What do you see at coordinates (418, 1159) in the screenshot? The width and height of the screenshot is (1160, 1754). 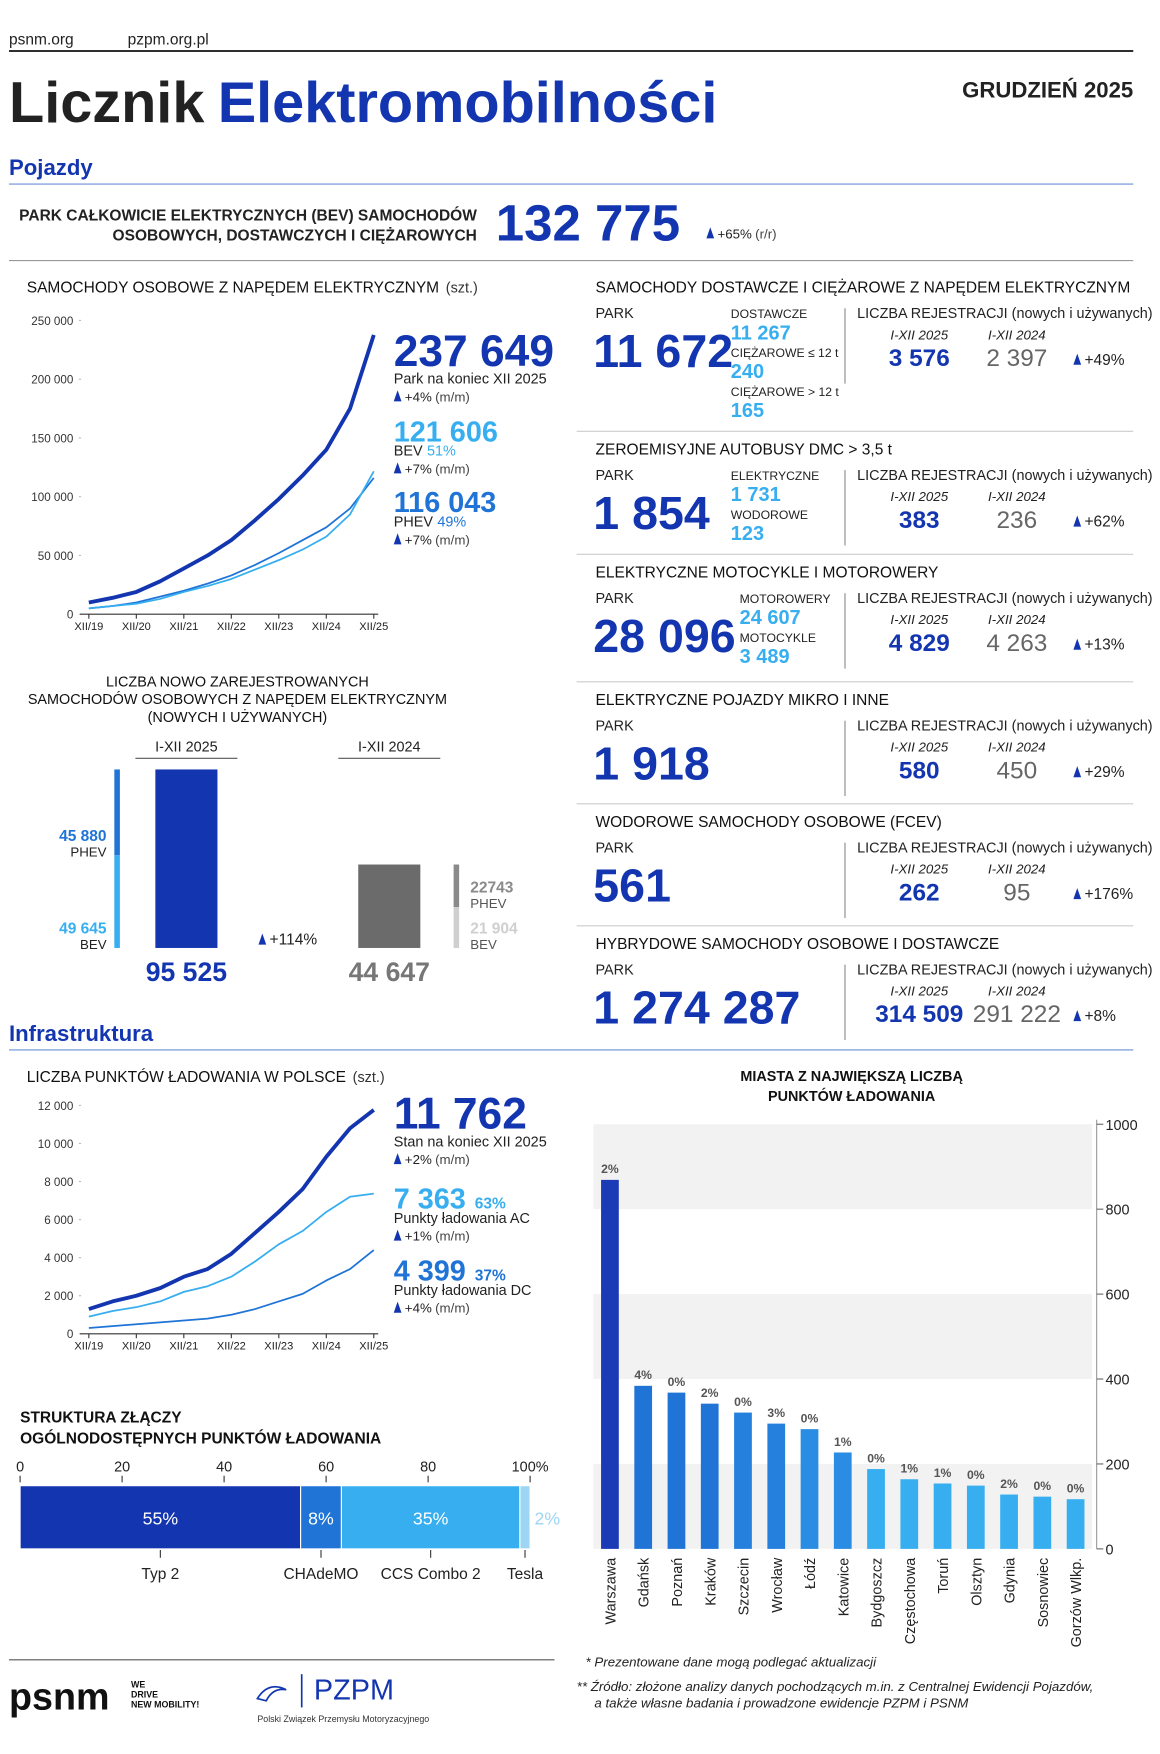 I see `change-value: +2%` at bounding box center [418, 1159].